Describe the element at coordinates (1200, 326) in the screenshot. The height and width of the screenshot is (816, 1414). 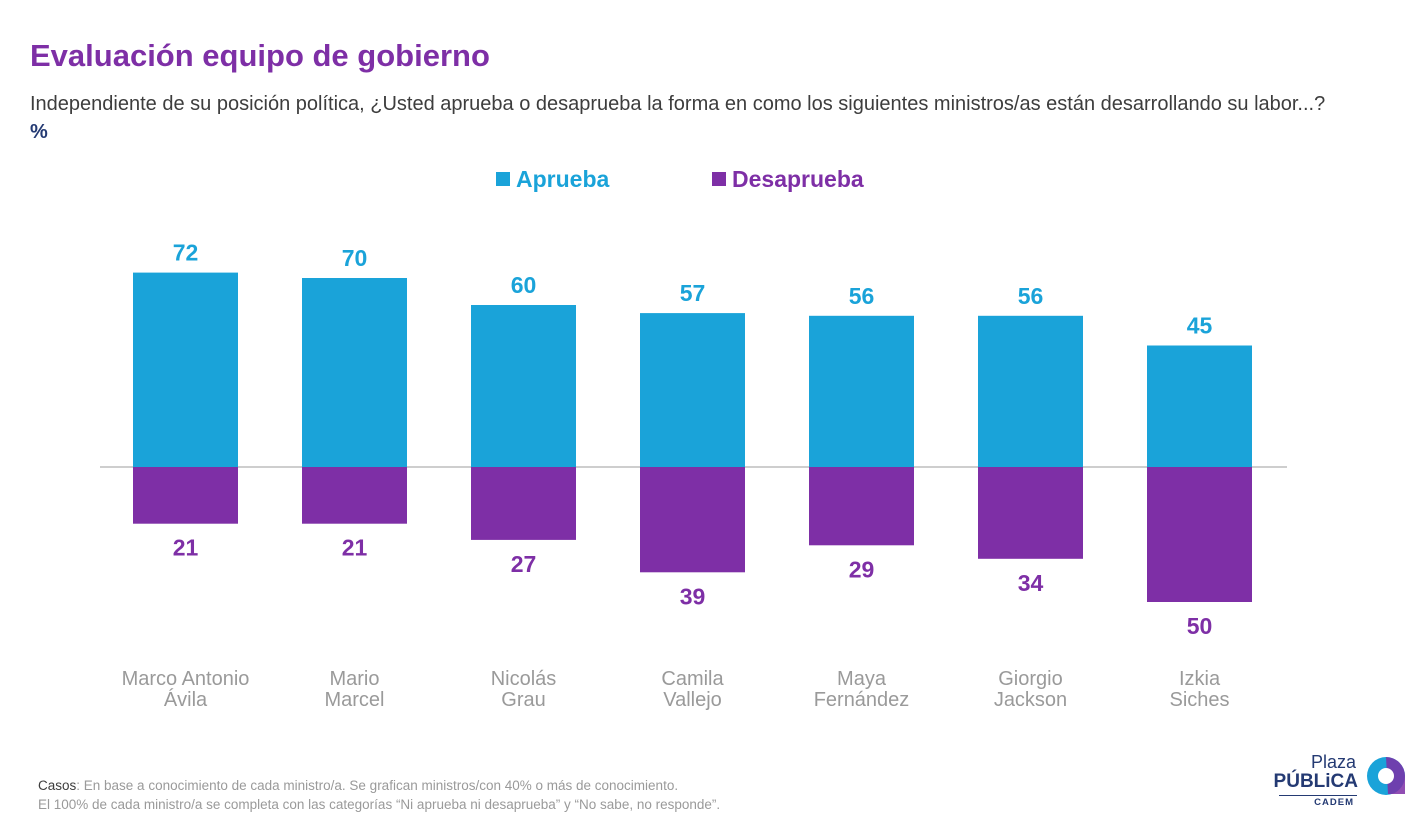
I see `data-label-aprueba: 45` at that location.